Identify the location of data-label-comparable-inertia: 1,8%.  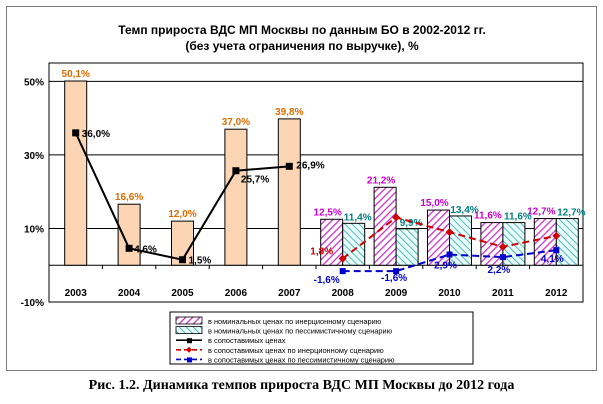
(321, 252).